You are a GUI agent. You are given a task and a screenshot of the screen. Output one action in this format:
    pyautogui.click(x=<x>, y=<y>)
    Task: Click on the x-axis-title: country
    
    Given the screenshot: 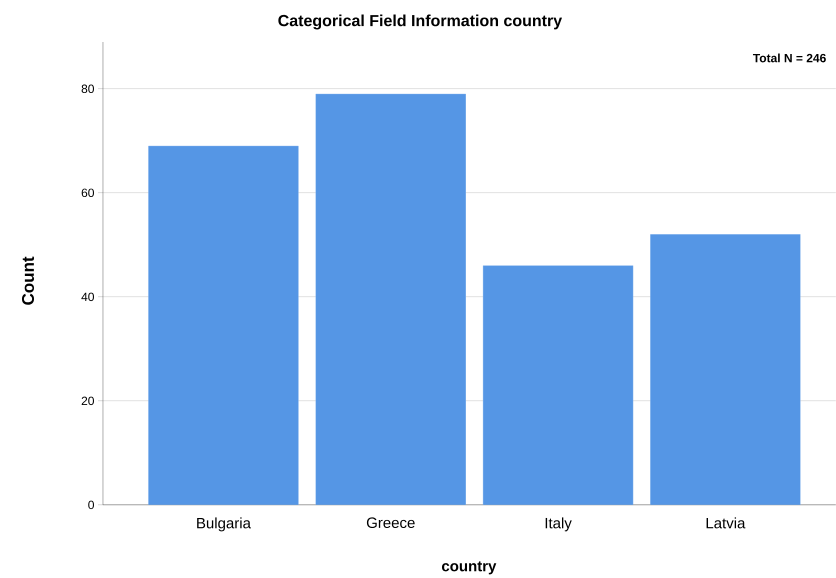 What is the action you would take?
    pyautogui.click(x=469, y=567)
    